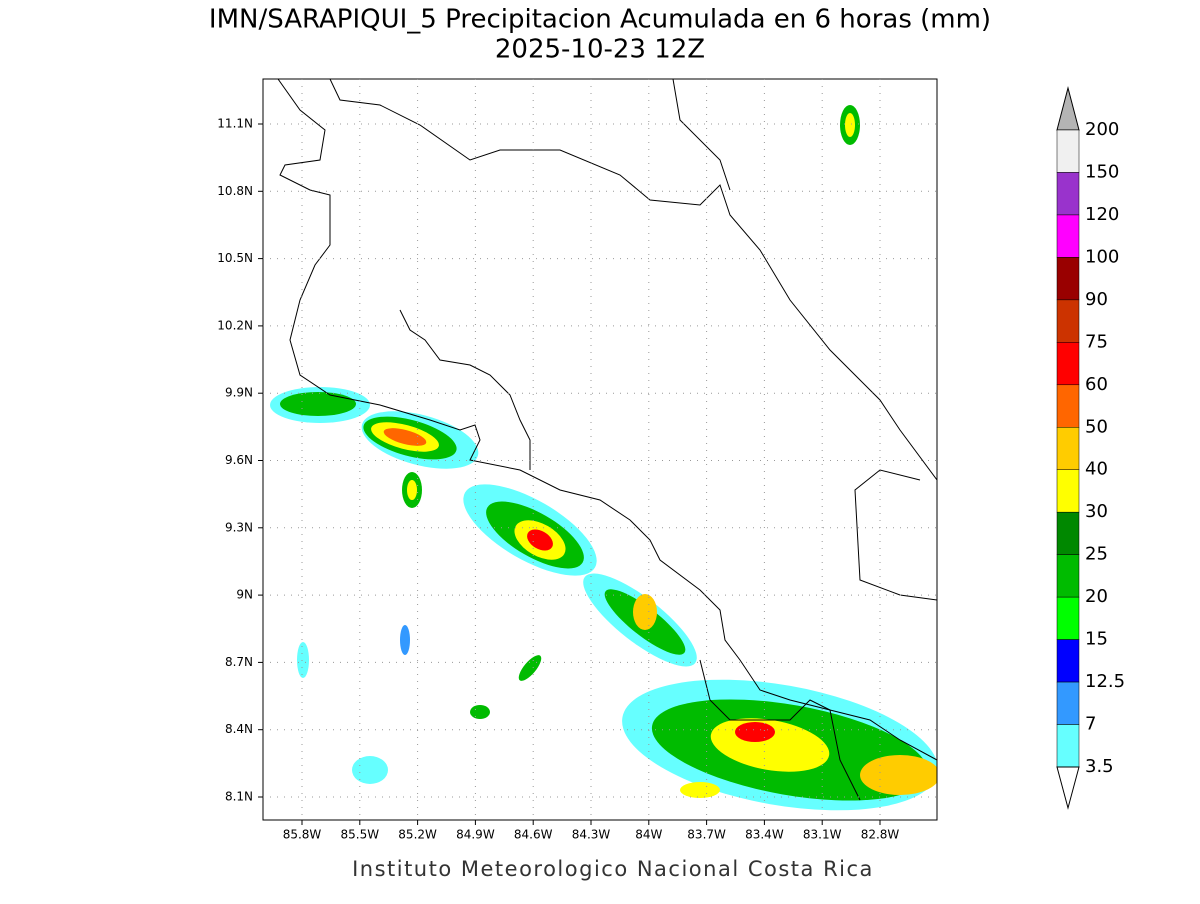 This screenshot has height=904, width=1200. Describe the element at coordinates (600, 50) in the screenshot. I see `subtitle: 2025-10-23 12Z` at that location.